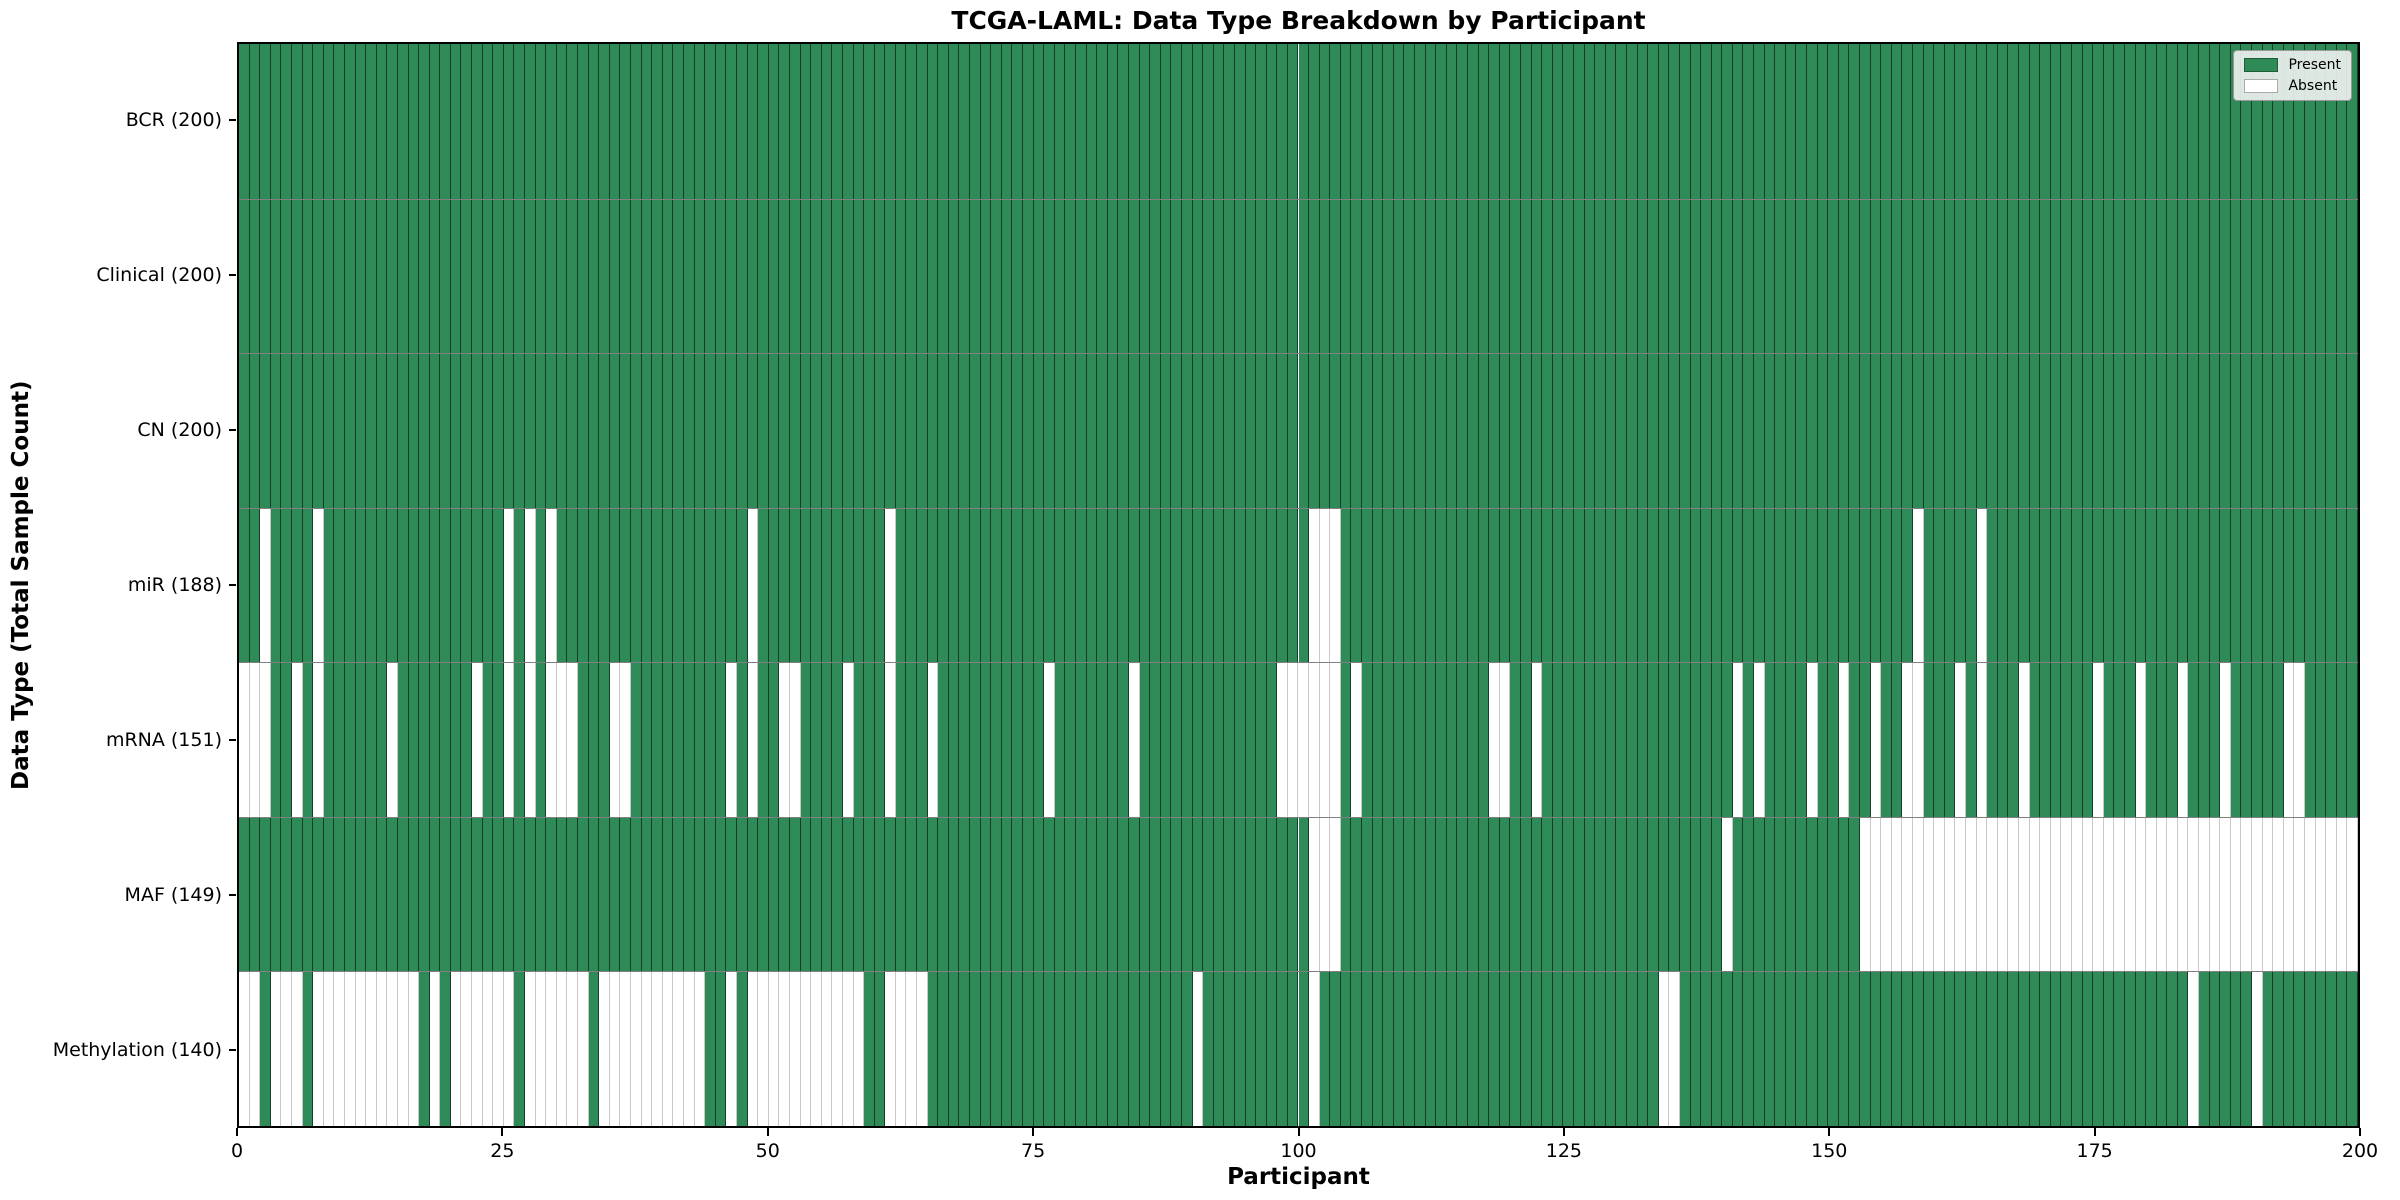  What do you see at coordinates (232, 1050) in the screenshot?
I see `y-tick-mark` at bounding box center [232, 1050].